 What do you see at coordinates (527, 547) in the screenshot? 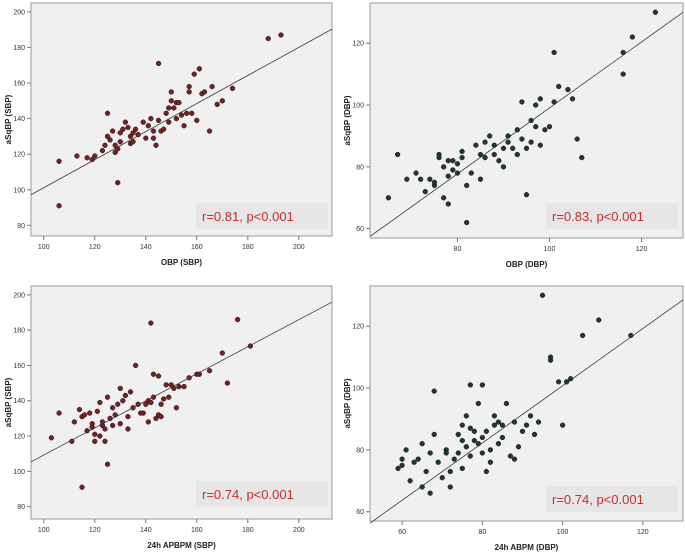
I see `x-axis-label: 24h ABPM (DBP)` at bounding box center [527, 547].